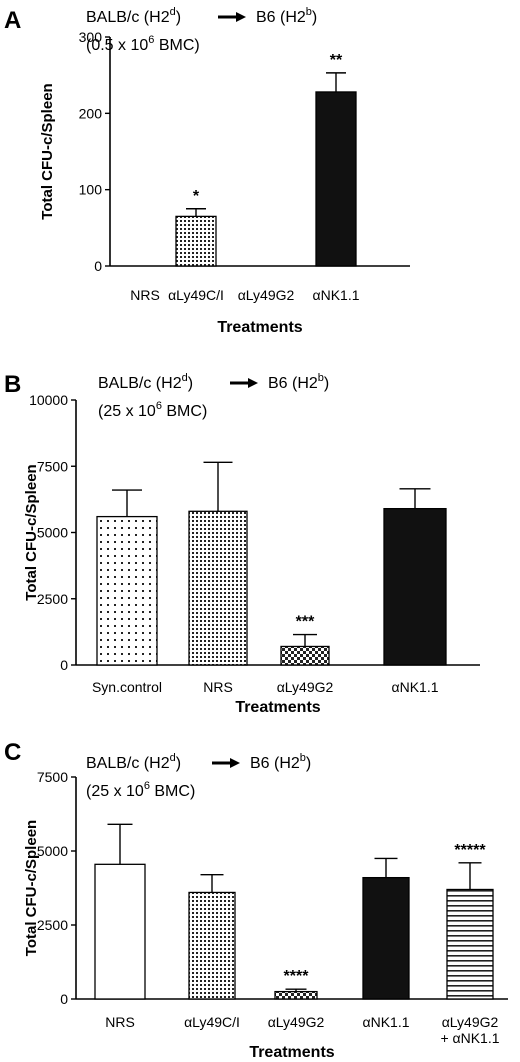 Image resolution: width=520 pixels, height=1062 pixels. What do you see at coordinates (91, 37) in the screenshot?
I see `y-tick-label: 300` at bounding box center [91, 37].